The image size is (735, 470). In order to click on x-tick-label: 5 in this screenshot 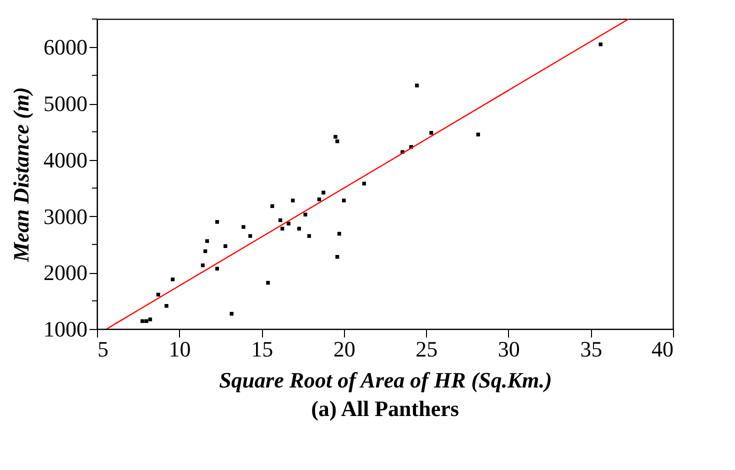, I will do `click(103, 349)`.